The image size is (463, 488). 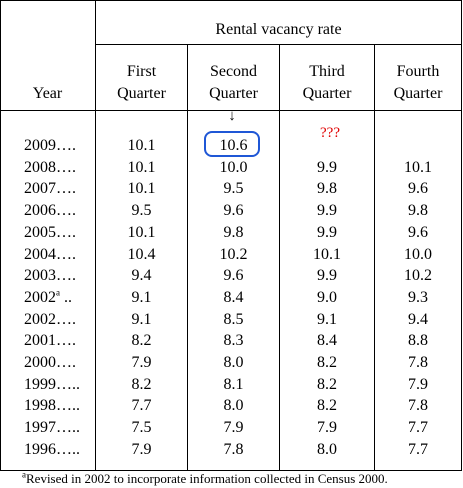 I want to click on row-year: 1998….., so click(x=52, y=406).